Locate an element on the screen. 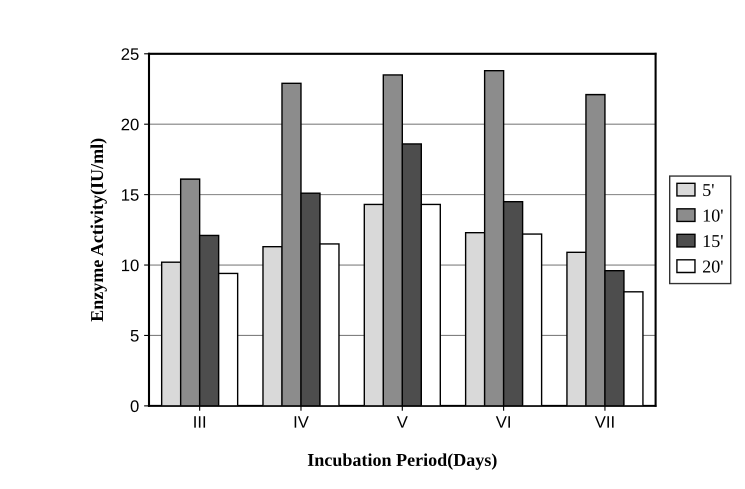 Image resolution: width=745 pixels, height=489 pixels. y-tick-label: 5 is located at coordinates (134, 336).